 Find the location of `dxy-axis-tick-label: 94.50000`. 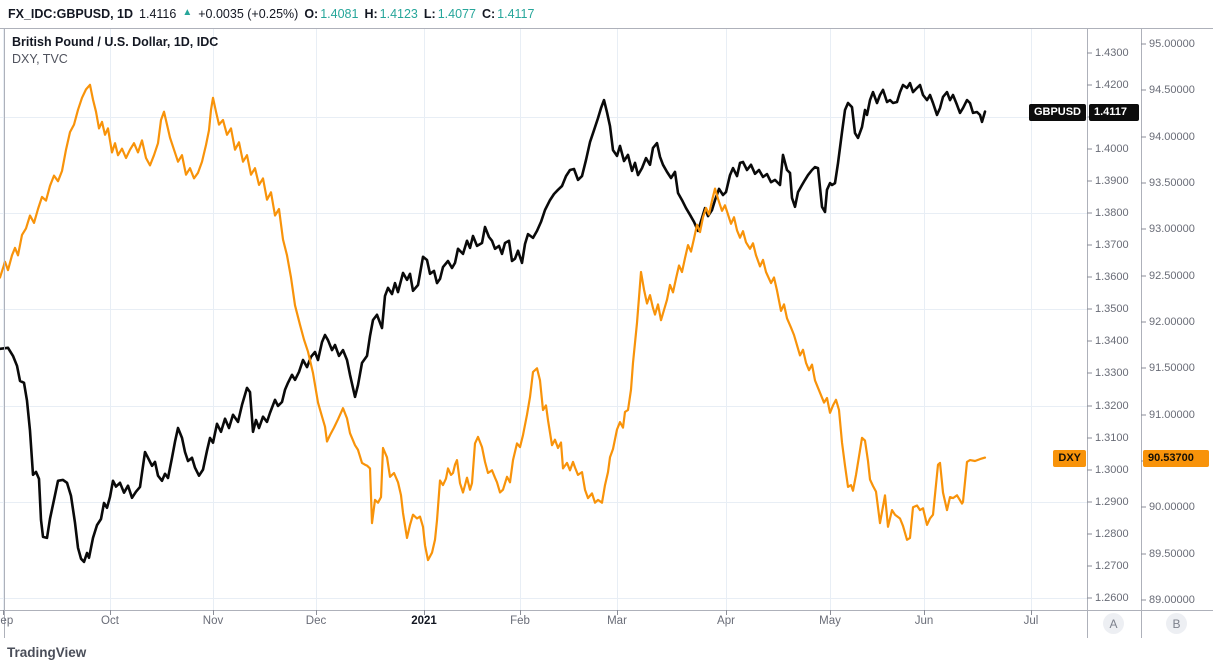

dxy-axis-tick-label: 94.50000 is located at coordinates (1172, 90).